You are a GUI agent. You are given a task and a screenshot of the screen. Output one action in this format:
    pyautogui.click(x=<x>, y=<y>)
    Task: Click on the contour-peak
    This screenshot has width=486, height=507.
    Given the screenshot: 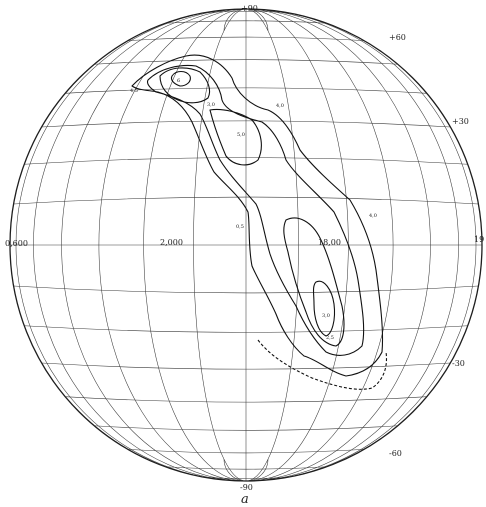 What is the action you would take?
    pyautogui.click(x=180, y=78)
    